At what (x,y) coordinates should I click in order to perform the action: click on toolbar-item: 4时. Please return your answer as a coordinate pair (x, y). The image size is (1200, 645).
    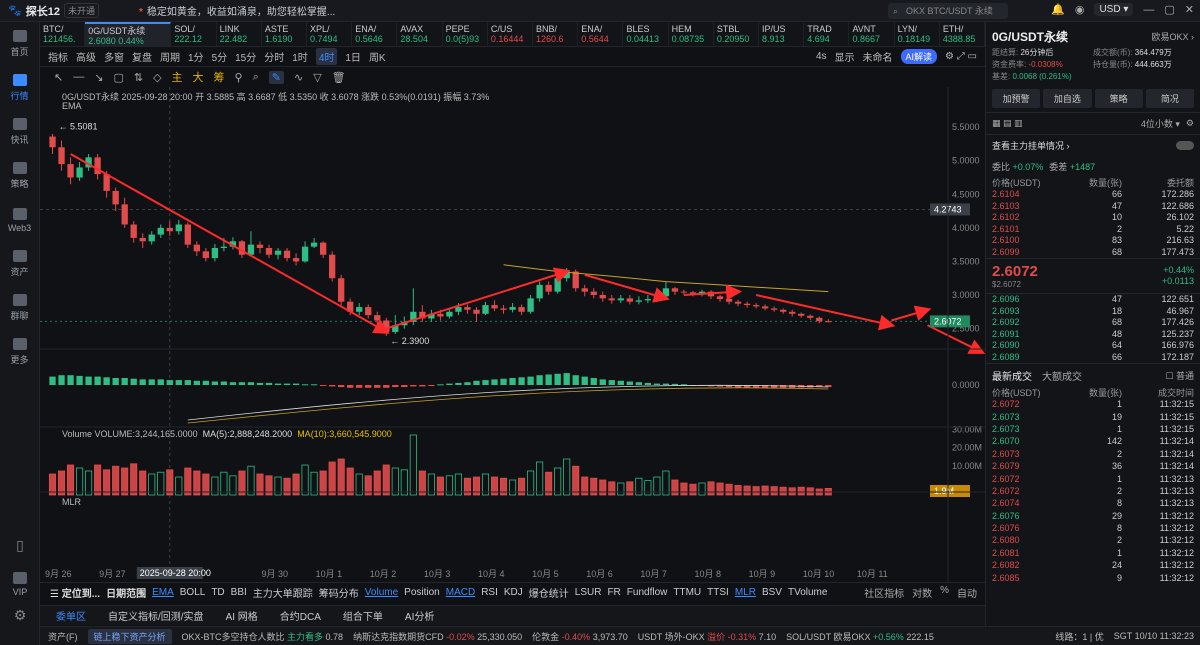
    Looking at the image, I should click on (326, 56).